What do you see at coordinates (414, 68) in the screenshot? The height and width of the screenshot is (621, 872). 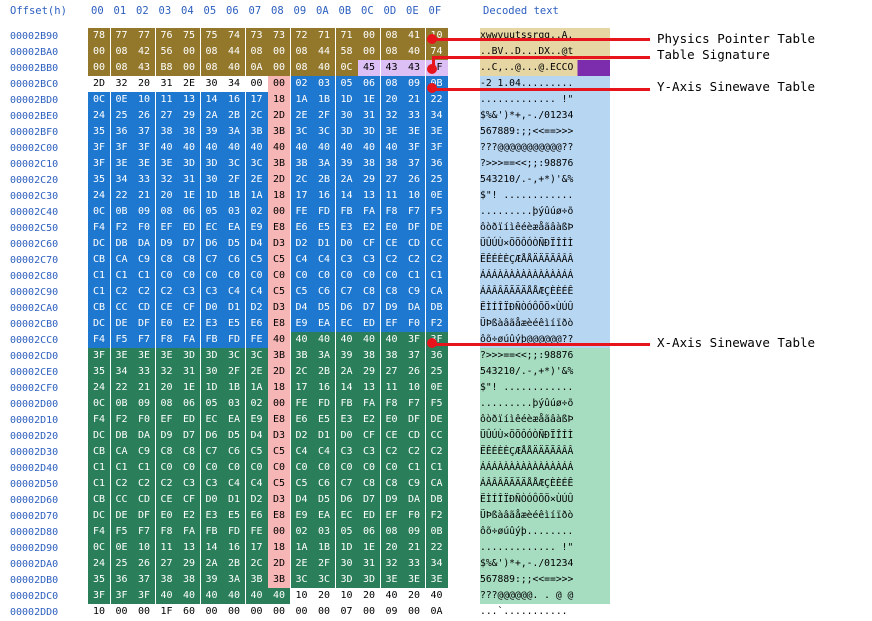 I see `hex-byte: 43` at bounding box center [414, 68].